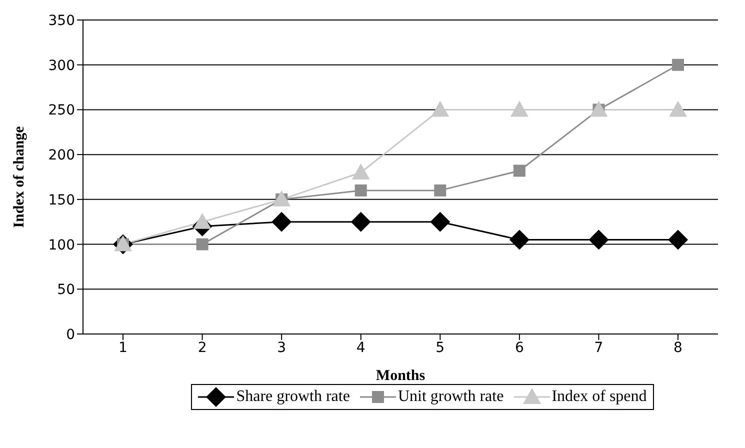 This screenshot has height=448, width=745. I want to click on legend-label: Index of spend, so click(599, 397).